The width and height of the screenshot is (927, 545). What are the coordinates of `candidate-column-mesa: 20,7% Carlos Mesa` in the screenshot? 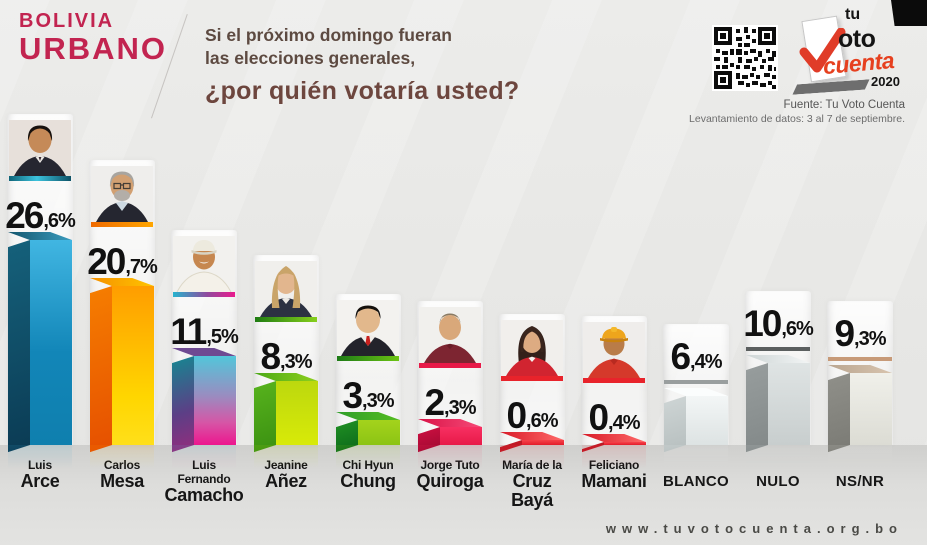 It's located at (122, 312).